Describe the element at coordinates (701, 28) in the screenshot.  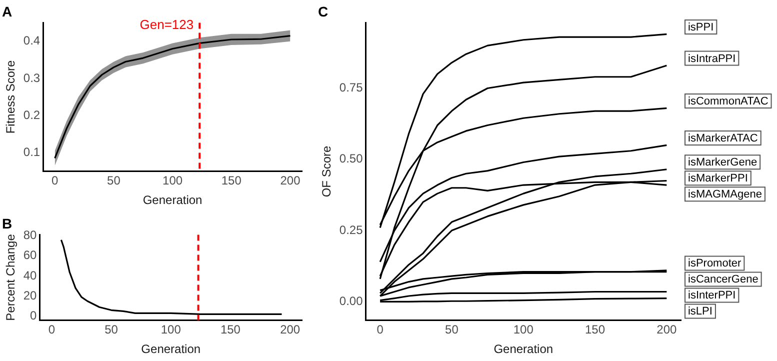
I see `series-label: isPPI` at that location.